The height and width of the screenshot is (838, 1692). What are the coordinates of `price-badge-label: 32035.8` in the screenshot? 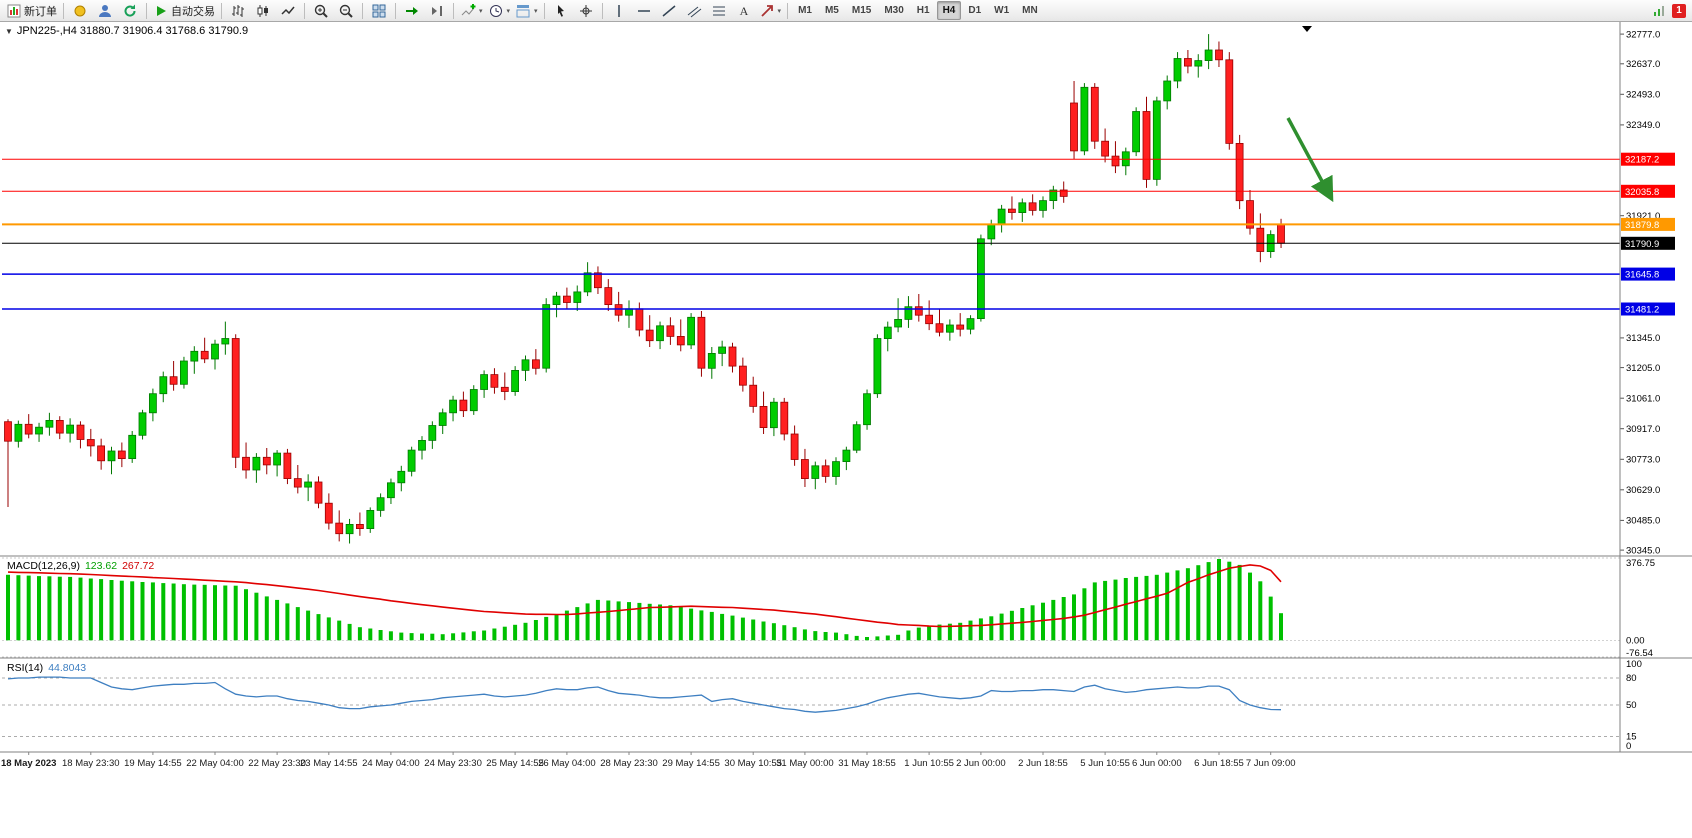 It's located at (1642, 192).